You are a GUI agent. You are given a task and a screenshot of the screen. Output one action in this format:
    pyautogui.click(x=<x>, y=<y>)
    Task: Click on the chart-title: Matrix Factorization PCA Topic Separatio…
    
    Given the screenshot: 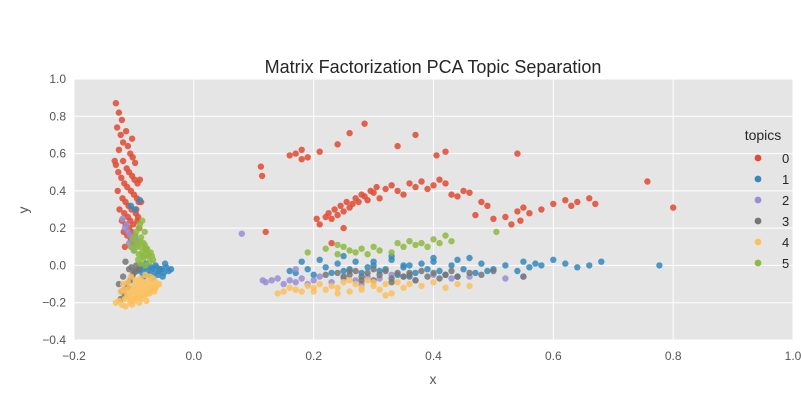 What is the action you would take?
    pyautogui.click(x=433, y=67)
    